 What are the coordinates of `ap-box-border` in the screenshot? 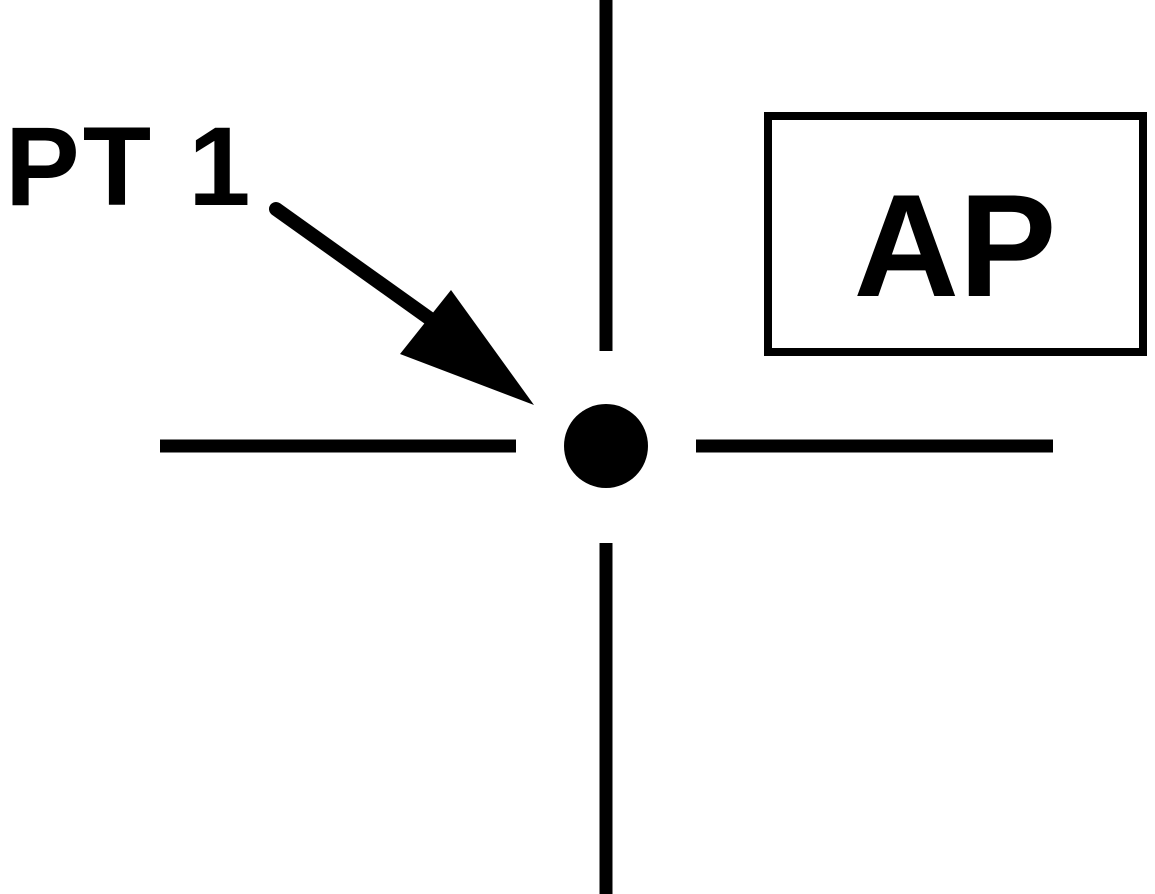 It's located at (955, 234).